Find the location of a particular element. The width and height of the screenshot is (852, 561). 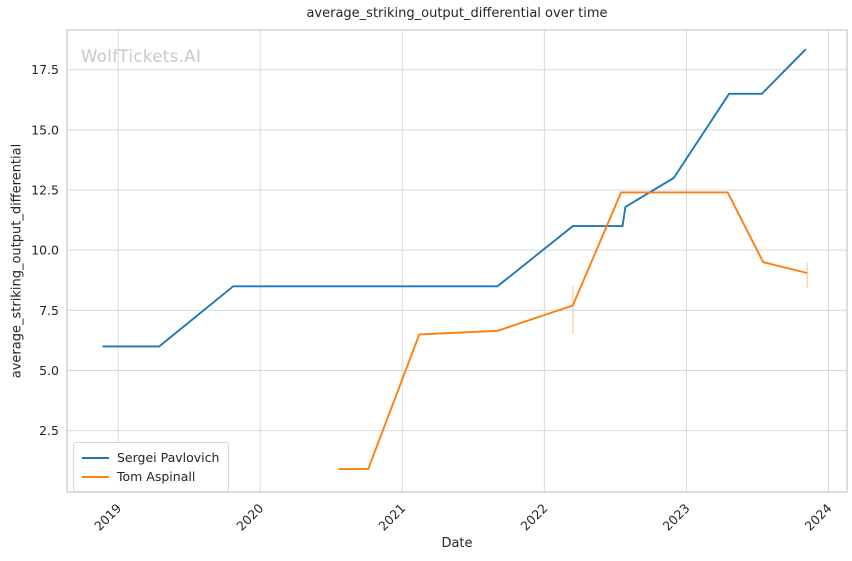

y-tick-label: 12.5 is located at coordinates (45, 190).